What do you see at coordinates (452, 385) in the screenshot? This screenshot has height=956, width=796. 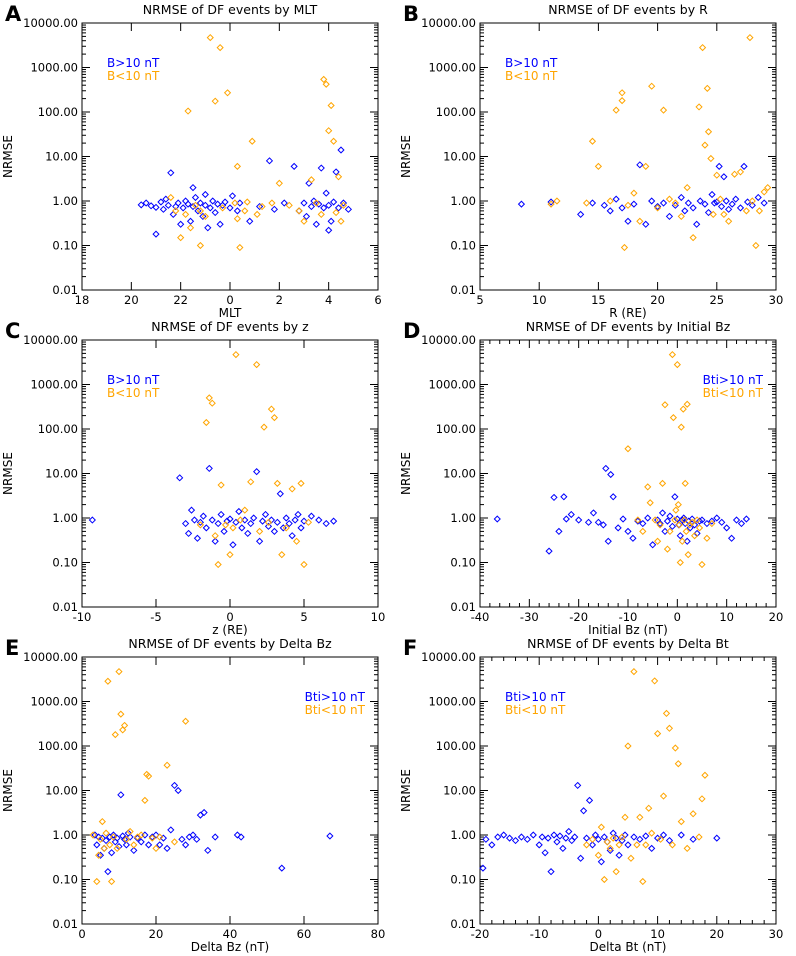 I see `panel-d-ytick-label: 1000.00` at bounding box center [452, 385].